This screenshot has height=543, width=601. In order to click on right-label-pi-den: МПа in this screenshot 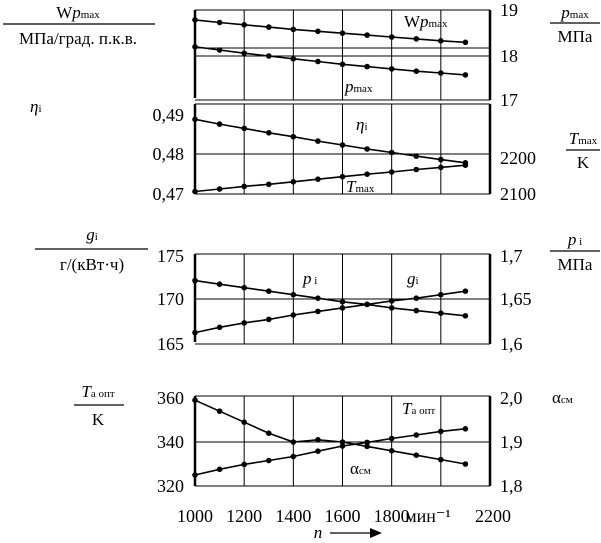, I will do `click(575, 264)`.